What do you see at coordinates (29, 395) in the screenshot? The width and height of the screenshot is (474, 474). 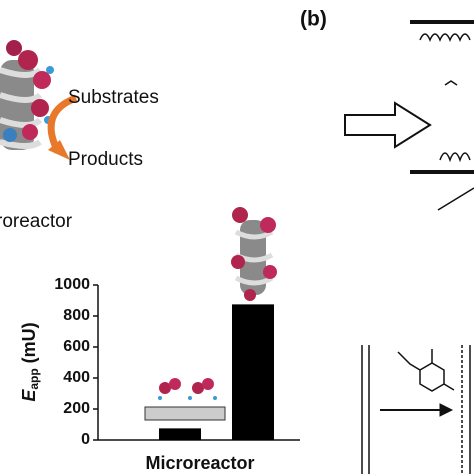 I see `y-label-part: E` at bounding box center [29, 395].